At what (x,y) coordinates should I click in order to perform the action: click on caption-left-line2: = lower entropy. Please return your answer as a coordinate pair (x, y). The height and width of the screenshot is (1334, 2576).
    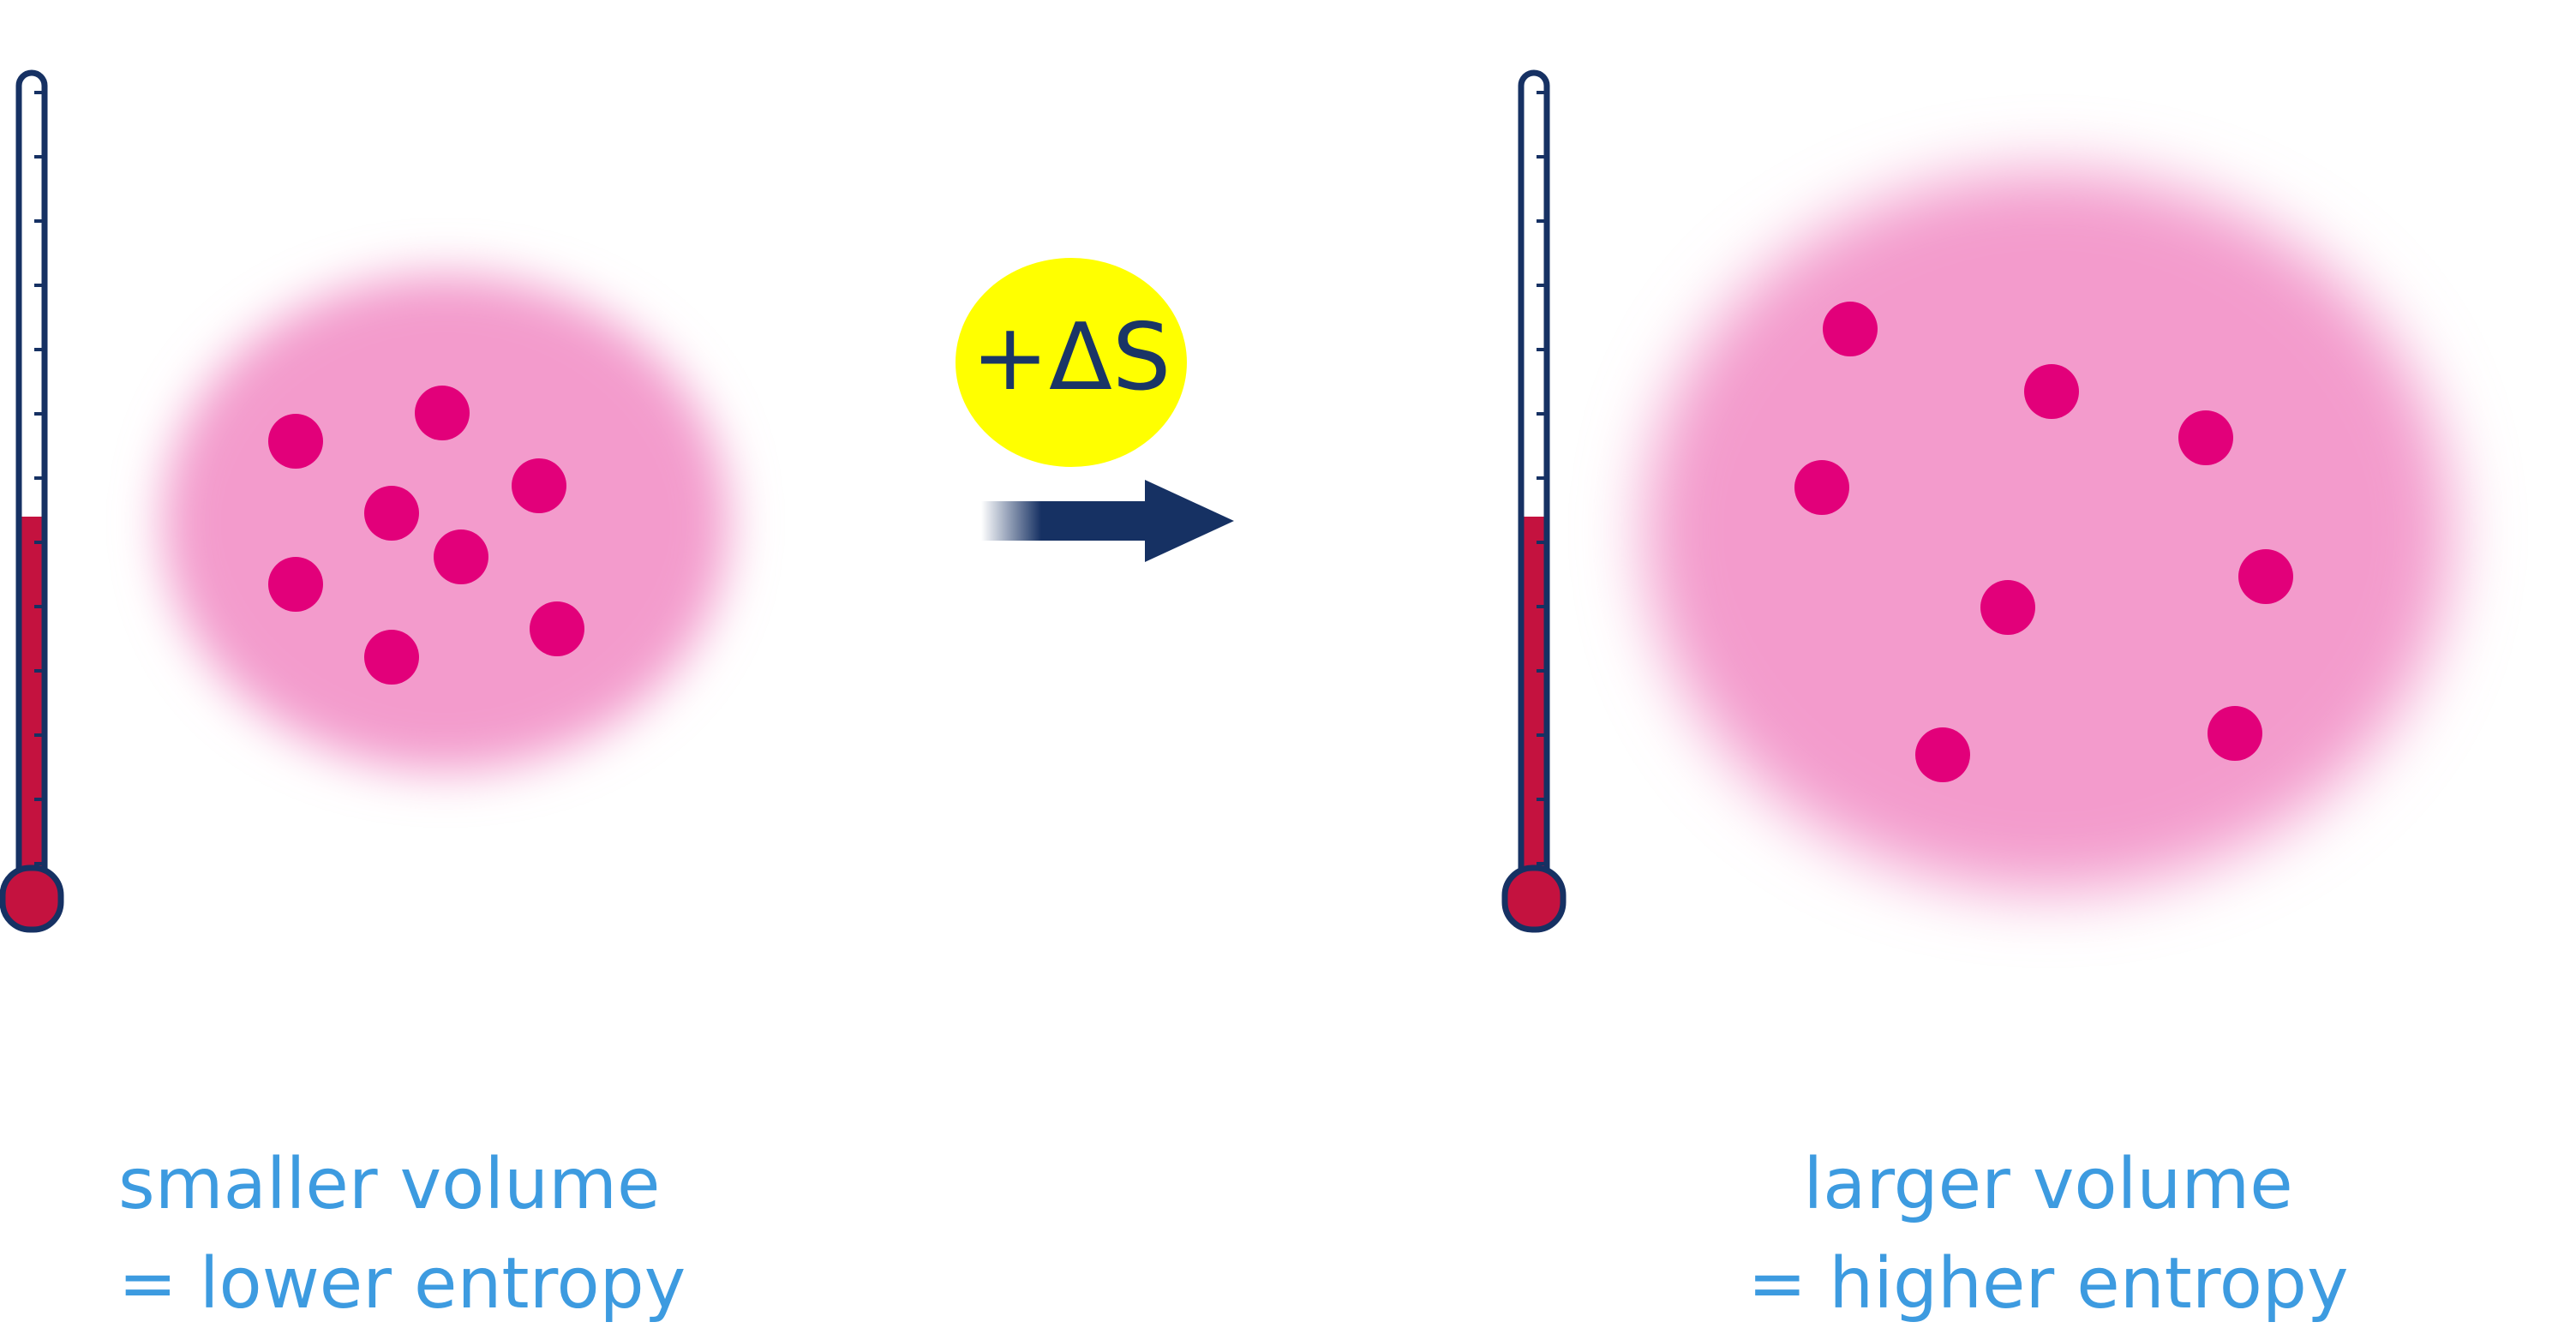
    Looking at the image, I should click on (402, 1284).